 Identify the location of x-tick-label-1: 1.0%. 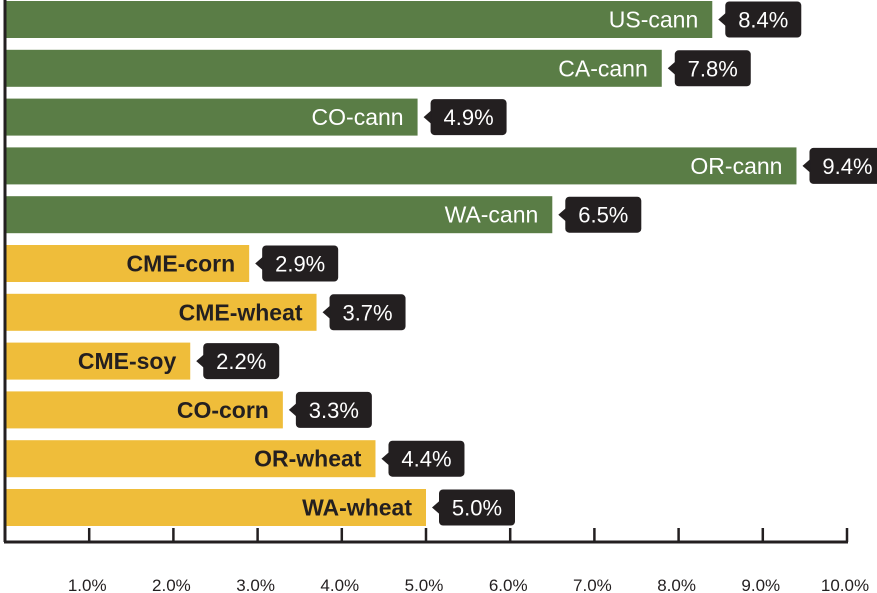
(87, 584).